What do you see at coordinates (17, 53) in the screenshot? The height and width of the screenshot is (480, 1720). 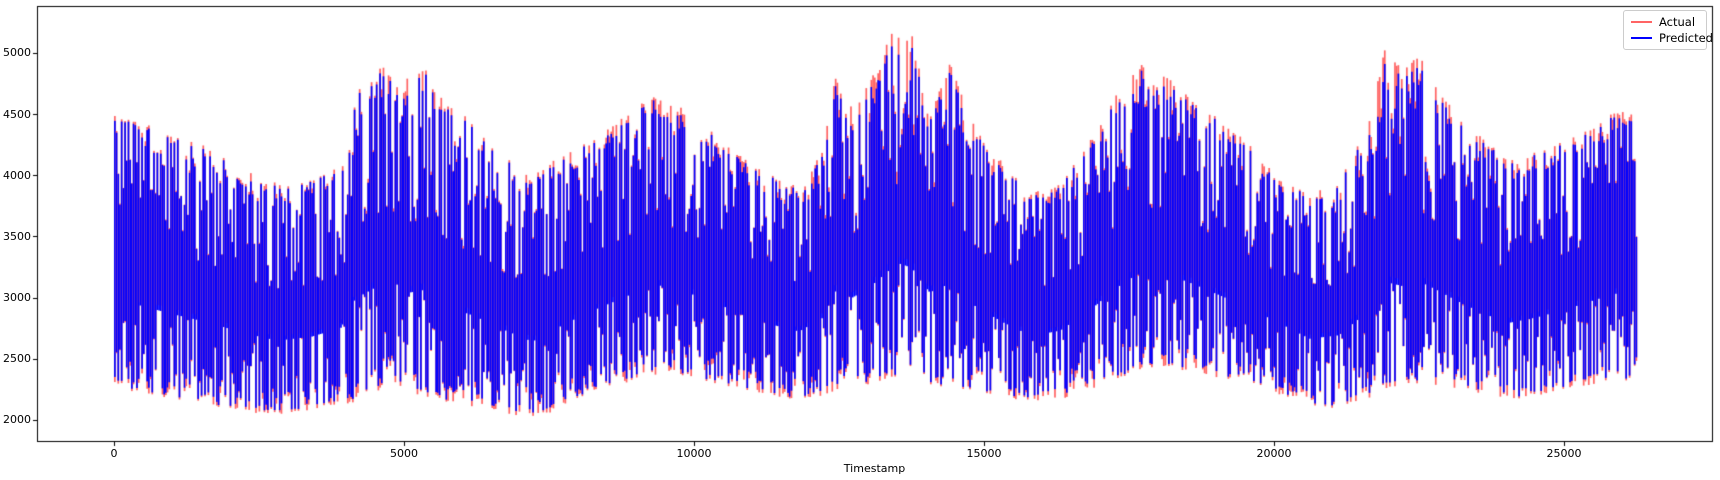 I see `y-tick-label: 5000` at bounding box center [17, 53].